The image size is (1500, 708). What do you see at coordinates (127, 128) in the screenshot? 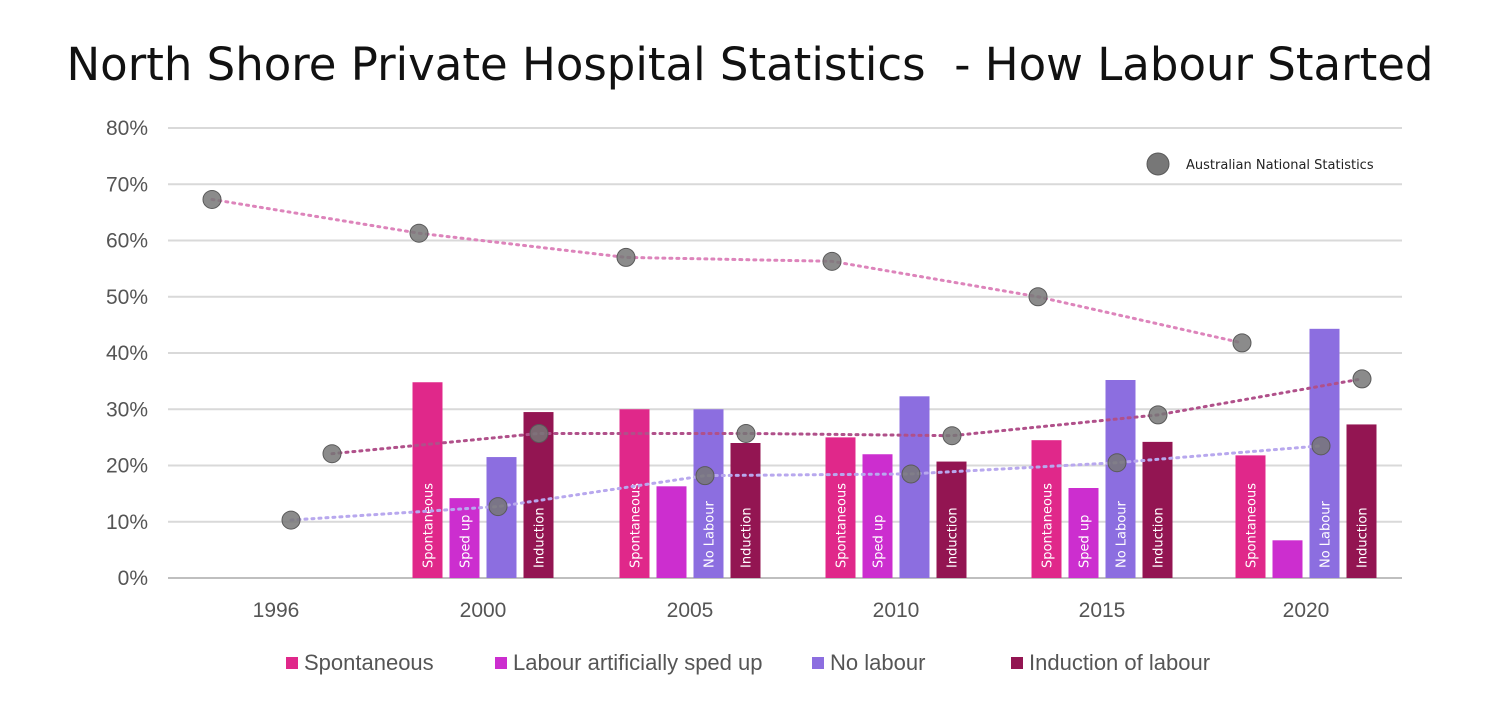
I see `y-tick-label: 80%` at bounding box center [127, 128].